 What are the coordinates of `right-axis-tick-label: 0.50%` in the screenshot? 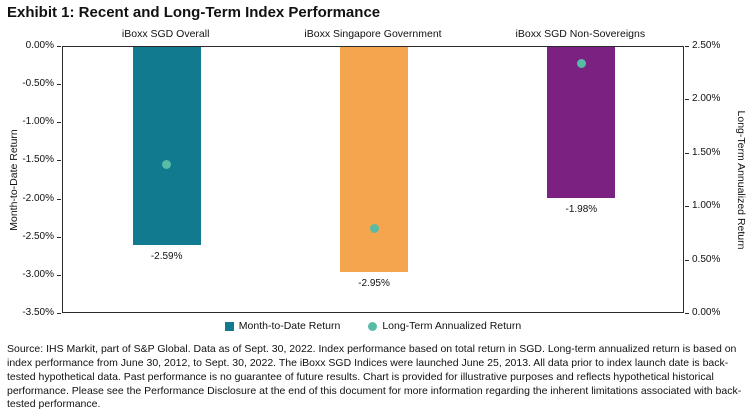 It's located at (706, 259).